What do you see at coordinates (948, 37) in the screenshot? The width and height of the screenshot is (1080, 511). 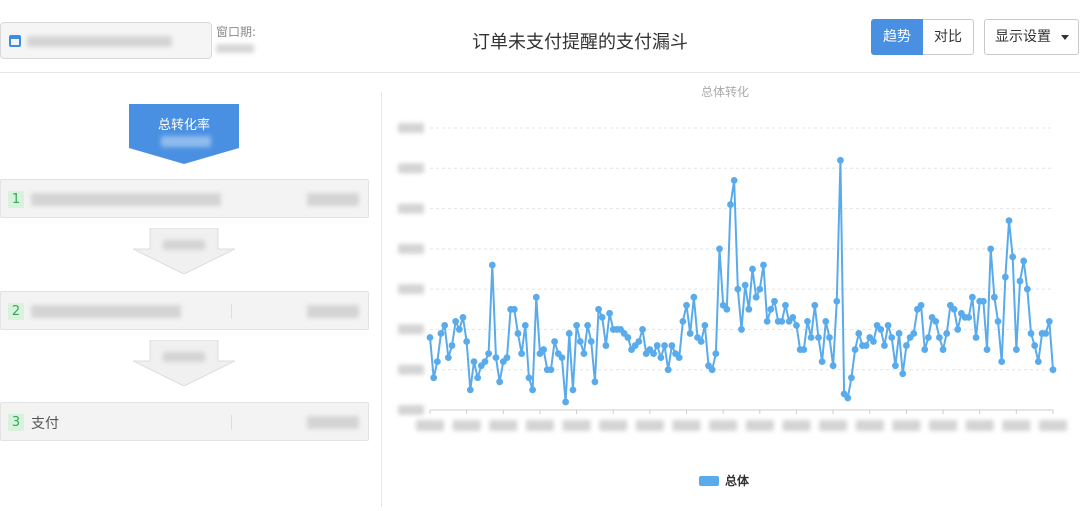 I see `tab-compare: 对比` at bounding box center [948, 37].